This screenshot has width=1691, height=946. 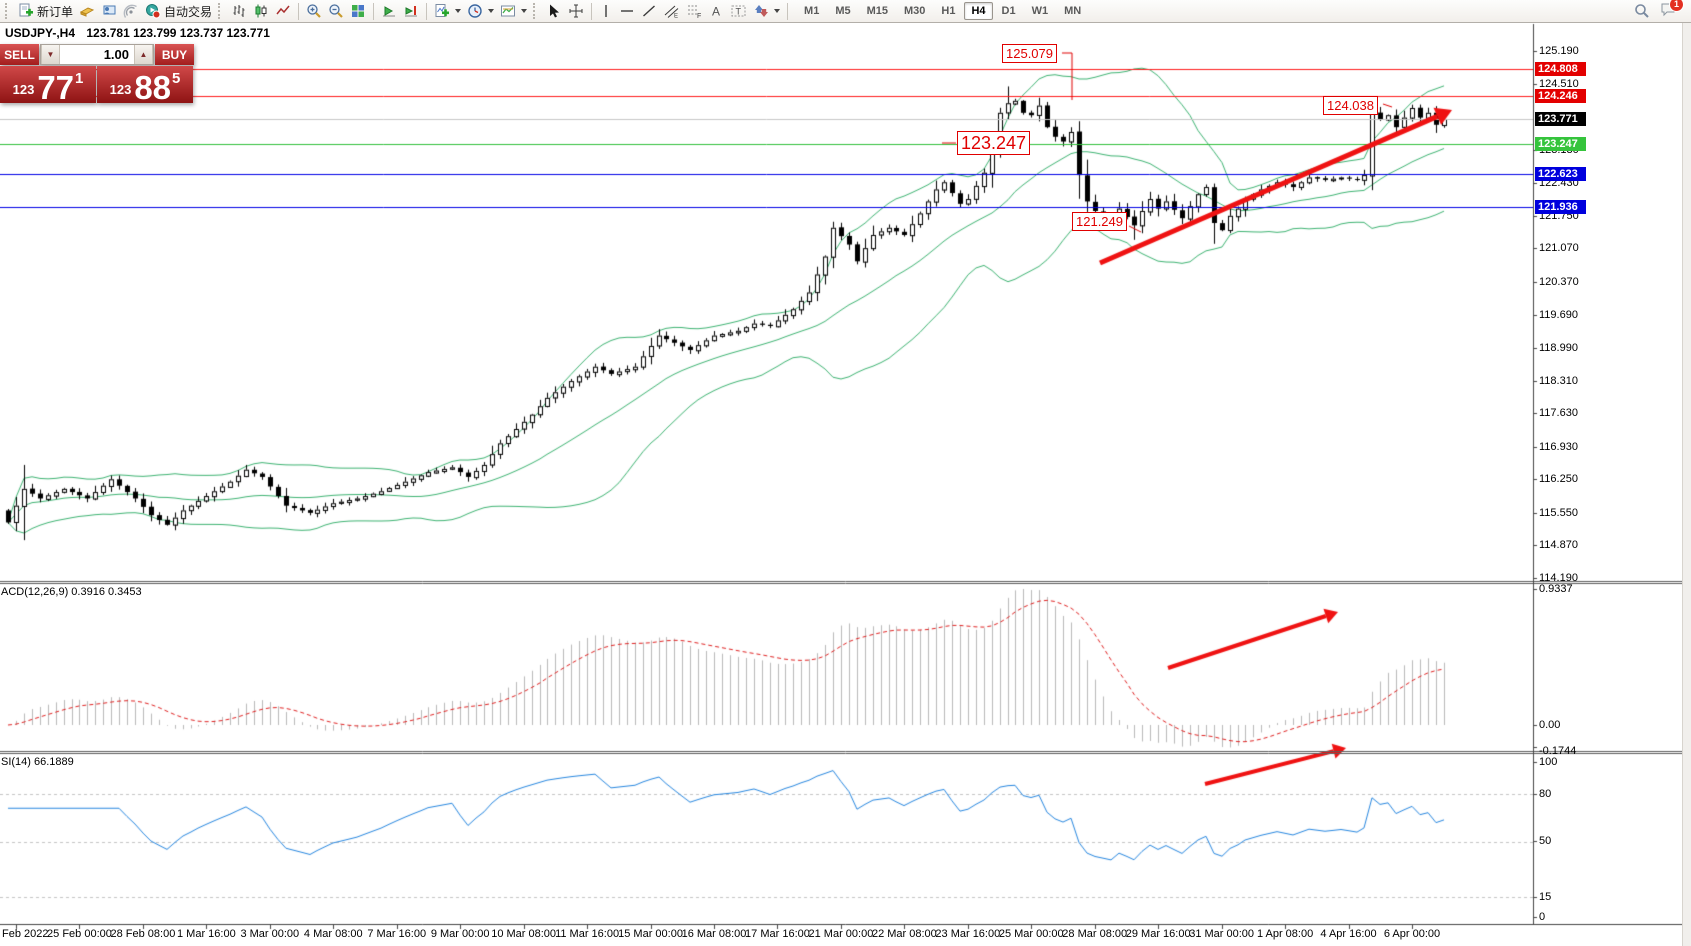 I want to click on indicators-button, so click(x=447, y=11).